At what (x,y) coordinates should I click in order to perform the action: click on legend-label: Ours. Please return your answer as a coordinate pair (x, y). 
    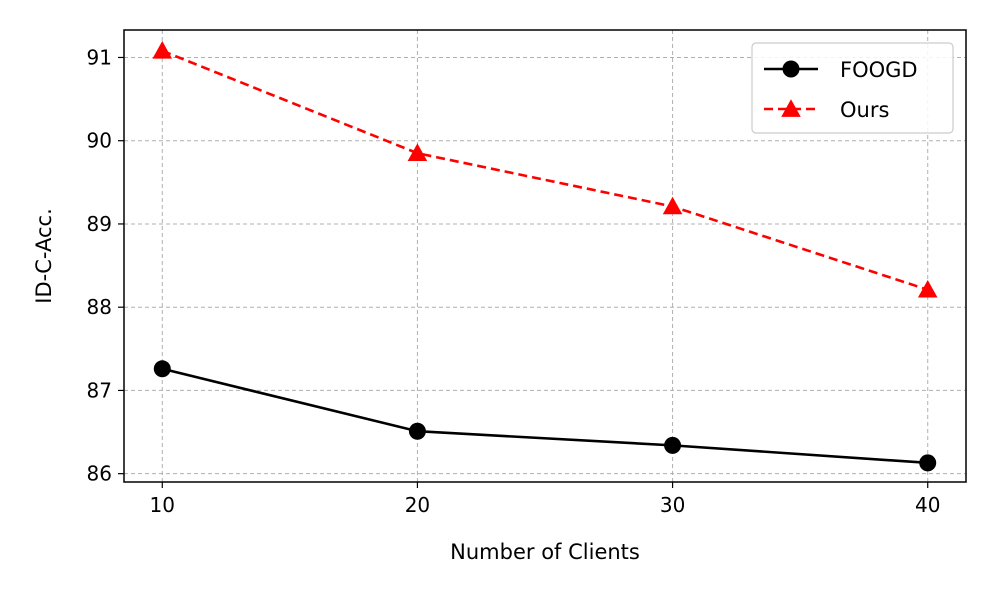
    Looking at the image, I should click on (864, 110).